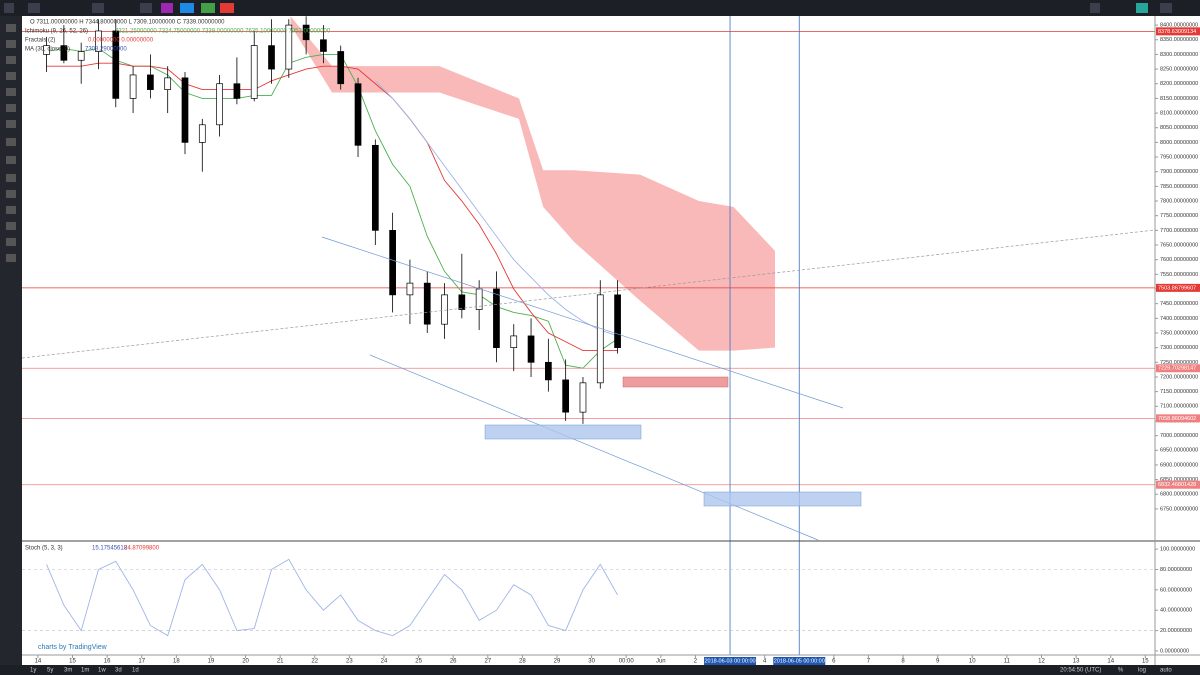 The width and height of the screenshot is (1200, 675). Describe the element at coordinates (1179, 245) in the screenshot. I see `y-tick-label: 7650.00000000` at that location.